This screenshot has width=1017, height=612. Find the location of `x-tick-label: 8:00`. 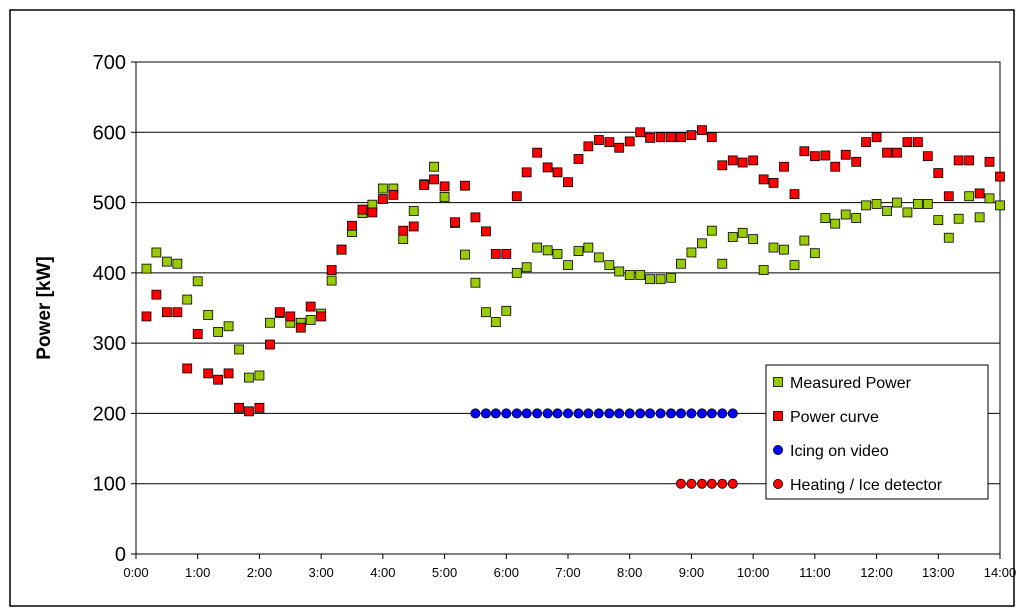

x-tick-label: 8:00 is located at coordinates (629, 572).